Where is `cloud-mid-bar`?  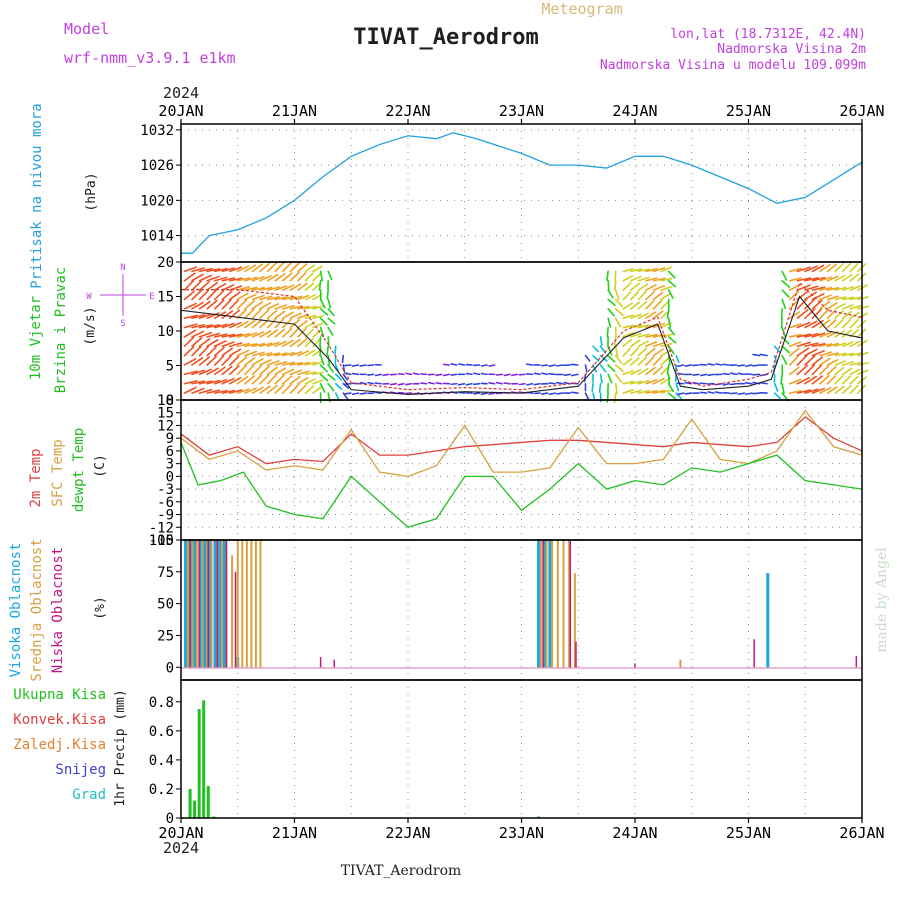
cloud-mid-bar is located at coordinates (569, 604).